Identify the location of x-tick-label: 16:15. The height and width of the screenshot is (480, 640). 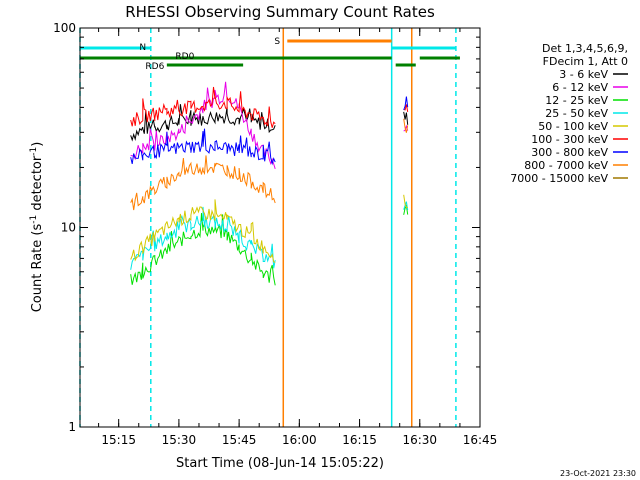
(359, 440).